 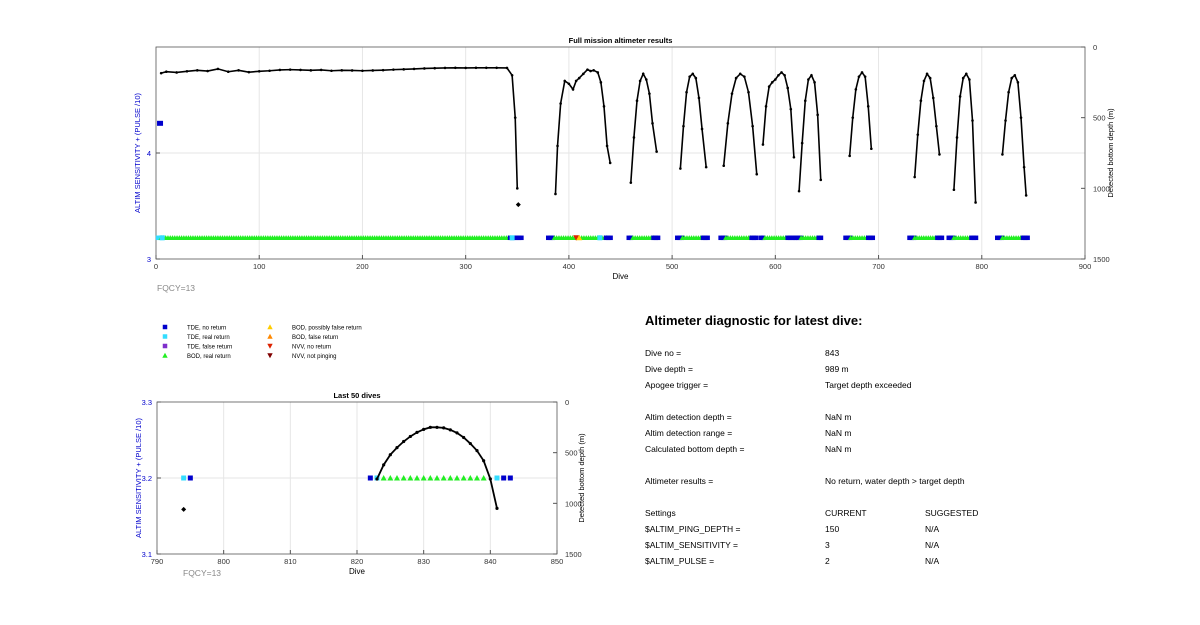 What do you see at coordinates (663, 353) in the screenshot?
I see `diagnostic-label: Dive no =` at bounding box center [663, 353].